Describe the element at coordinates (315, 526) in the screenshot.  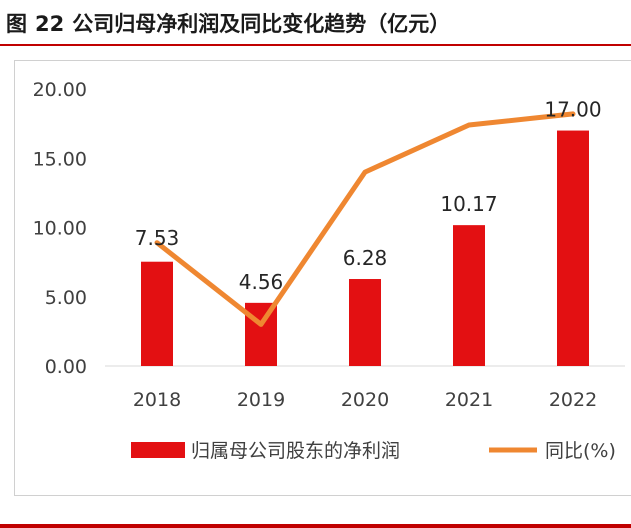
I see `bottom-rule` at that location.